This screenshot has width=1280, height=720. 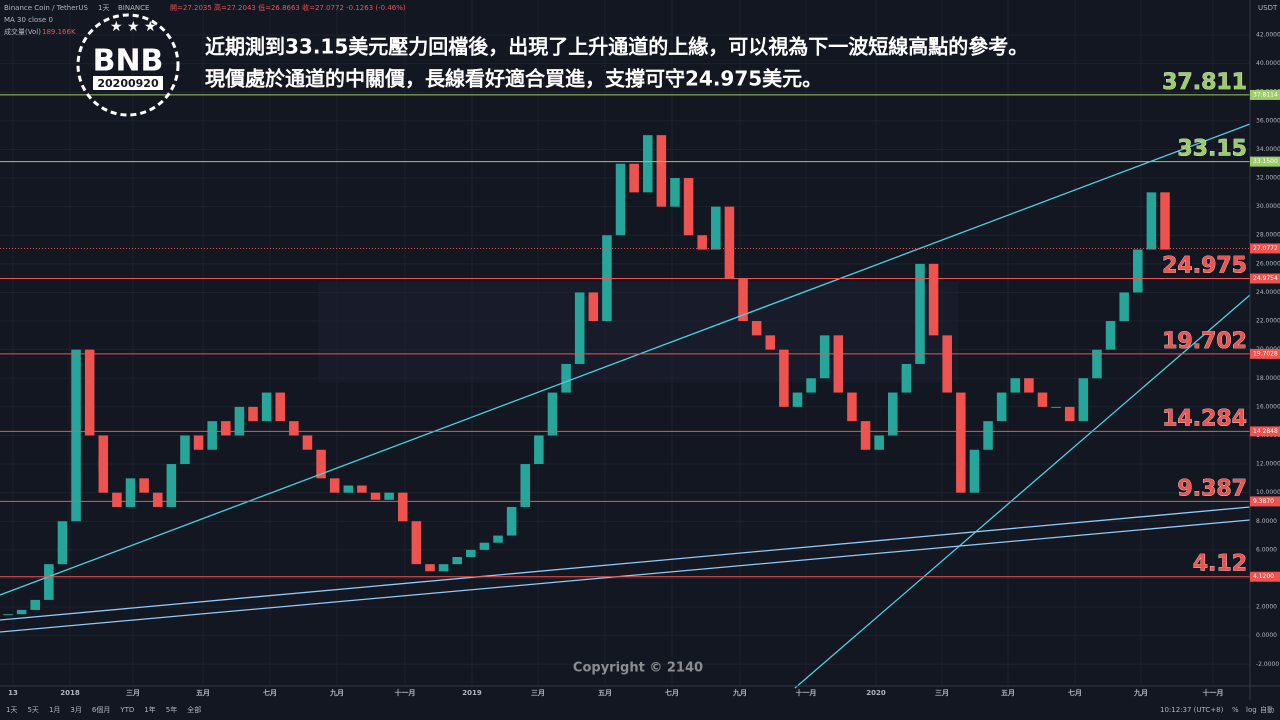 What do you see at coordinates (1263, 576) in the screenshot?
I see `price-tag-label: 4.1200` at bounding box center [1263, 576].